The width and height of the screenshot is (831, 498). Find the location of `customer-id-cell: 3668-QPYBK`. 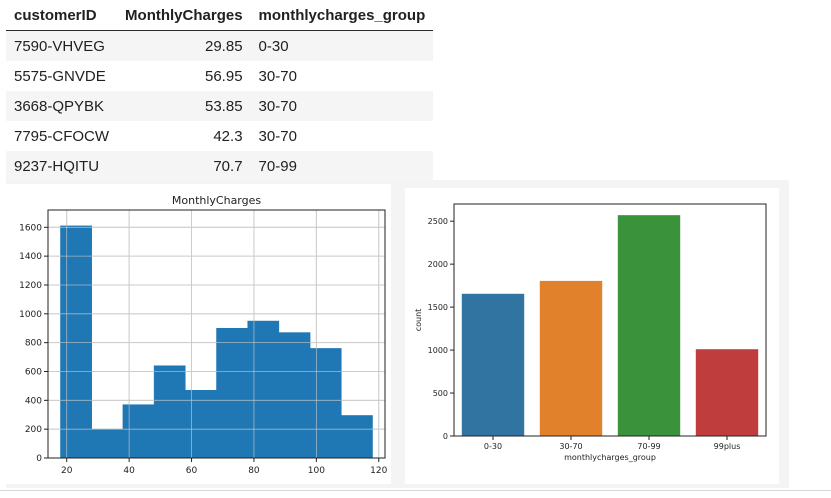

customer-id-cell: 3668-QPYBK is located at coordinates (61, 106).